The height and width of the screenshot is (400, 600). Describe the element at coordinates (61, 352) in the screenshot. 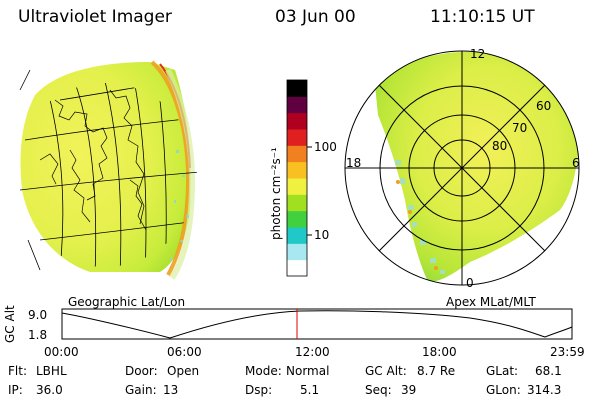

I see `timeline-xtick-0000: 00:00` at that location.